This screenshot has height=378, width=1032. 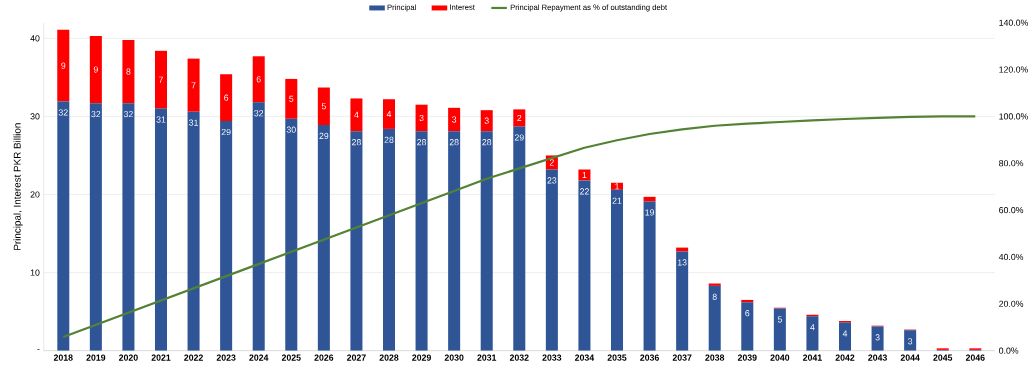 I want to click on x-tick-label: 2045, so click(x=943, y=357).